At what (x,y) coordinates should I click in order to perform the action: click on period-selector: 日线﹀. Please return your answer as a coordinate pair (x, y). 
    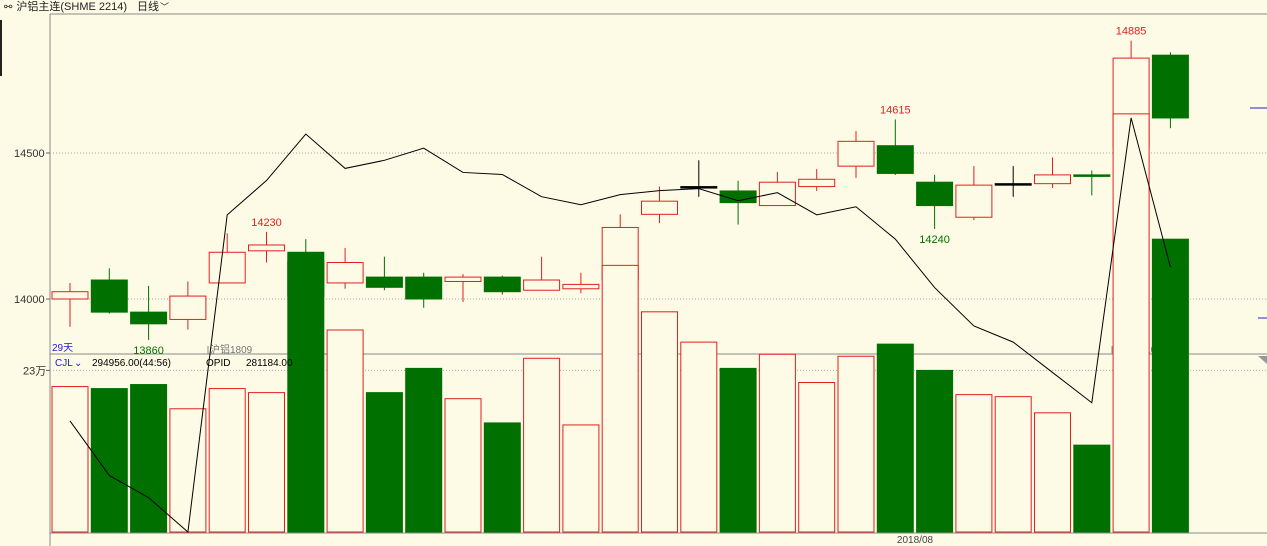
    Looking at the image, I should click on (153, 7).